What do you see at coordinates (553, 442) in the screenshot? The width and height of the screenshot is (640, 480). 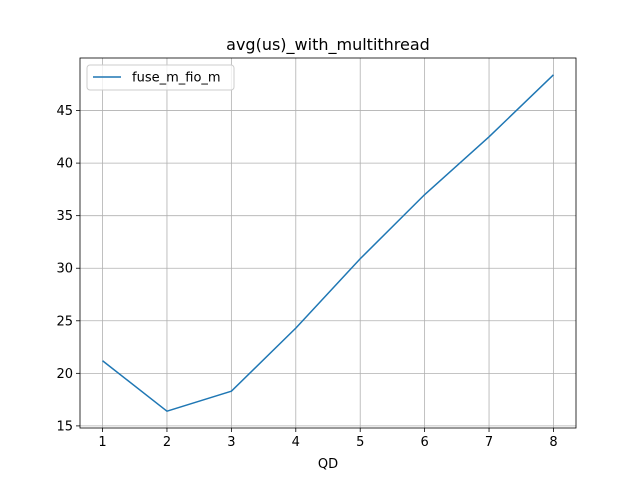 I see `x-tick-label: 8` at bounding box center [553, 442].